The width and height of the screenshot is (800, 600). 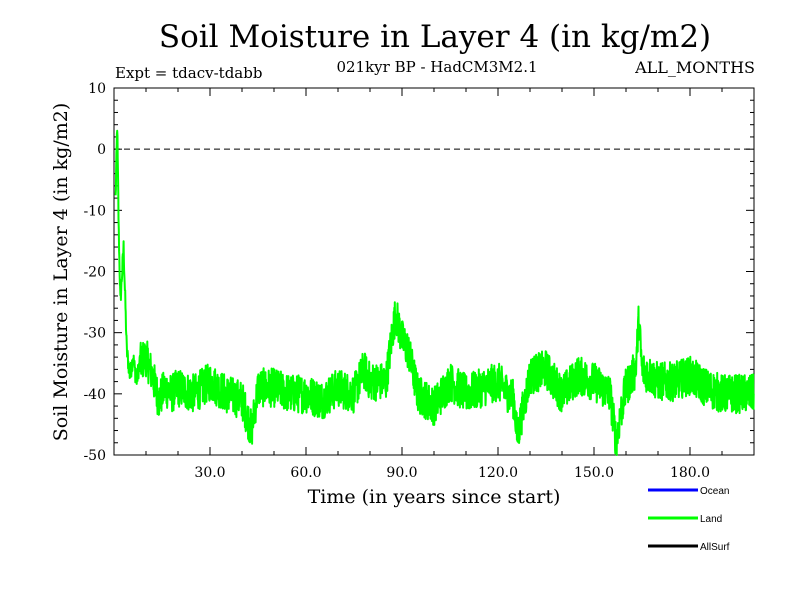 What do you see at coordinates (690, 473) in the screenshot?
I see `x-tick-label: 180.0` at bounding box center [690, 473].